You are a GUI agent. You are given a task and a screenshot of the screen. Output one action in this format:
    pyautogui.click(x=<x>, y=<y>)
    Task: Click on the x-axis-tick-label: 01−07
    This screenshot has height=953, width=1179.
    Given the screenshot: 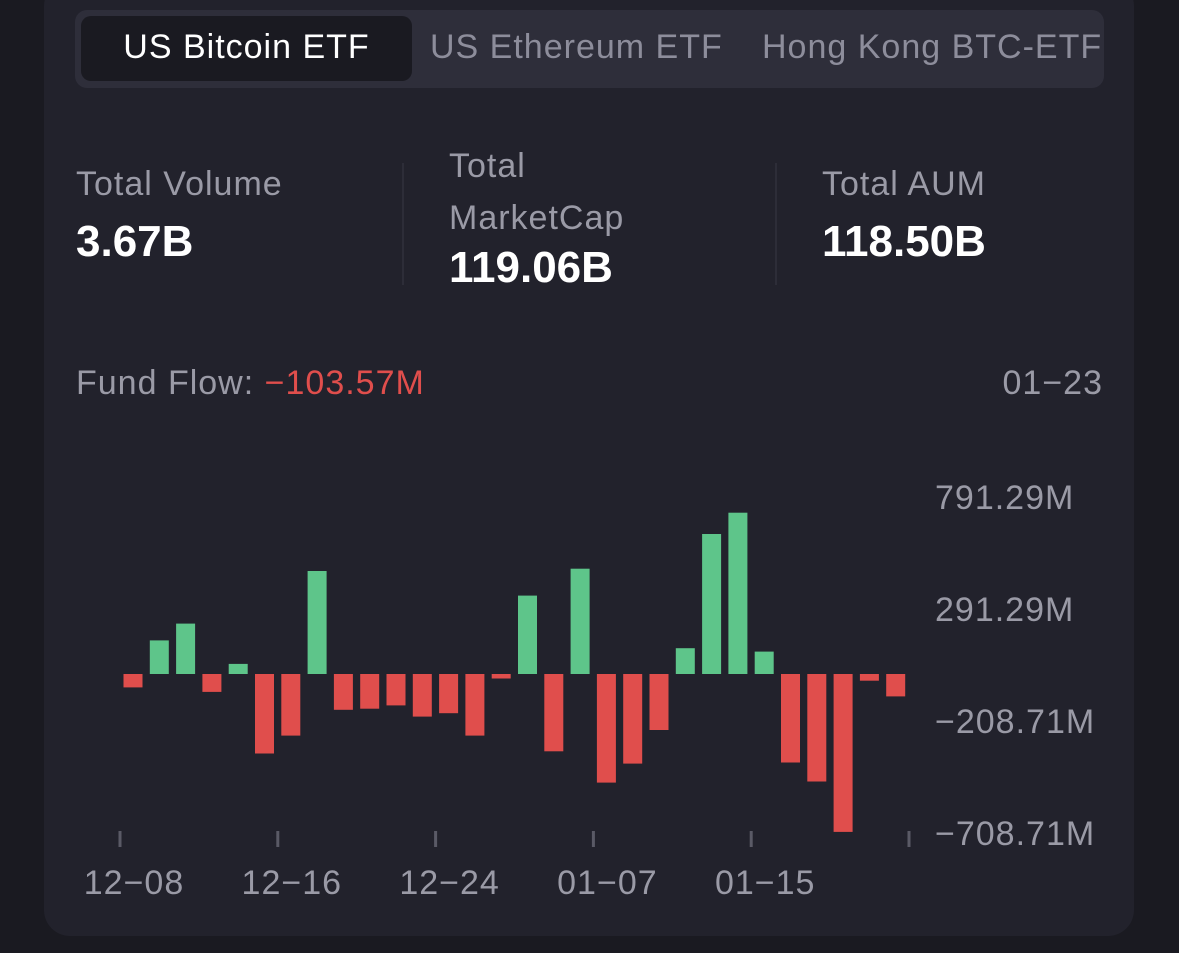 What is the action you would take?
    pyautogui.click(x=607, y=883)
    